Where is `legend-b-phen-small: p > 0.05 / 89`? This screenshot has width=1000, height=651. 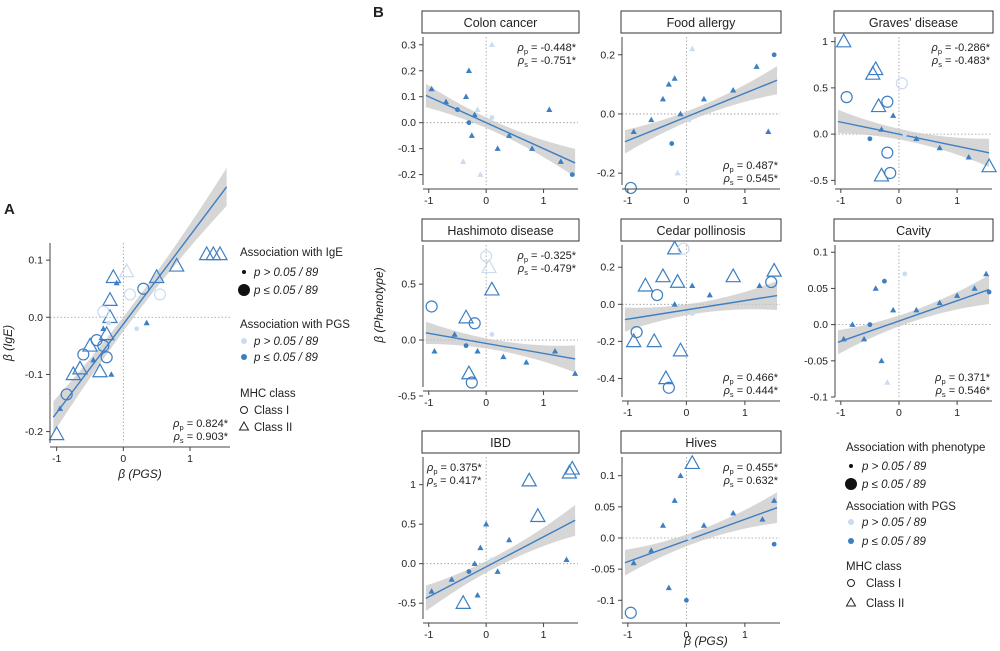
legend-b-phen-small: p > 0.05 / 89 is located at coordinates (894, 467).